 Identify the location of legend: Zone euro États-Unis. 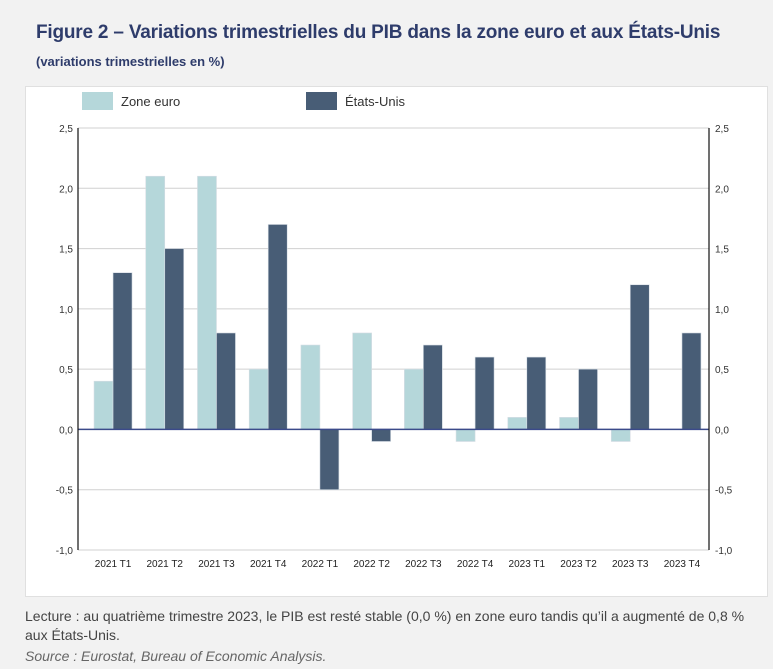
(243, 101).